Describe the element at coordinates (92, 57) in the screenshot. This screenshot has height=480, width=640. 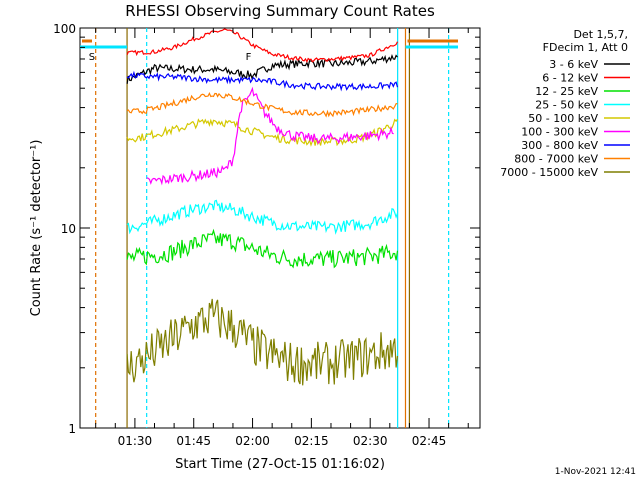
I see `flag-s: S` at that location.